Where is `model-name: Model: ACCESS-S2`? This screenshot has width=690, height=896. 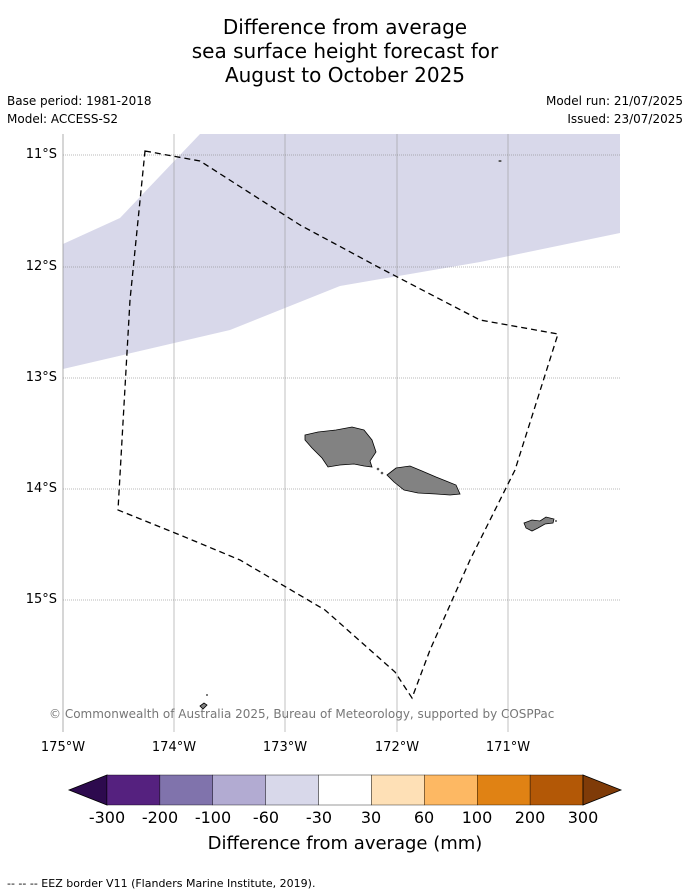
model-name: Model: ACCESS-S2 is located at coordinates (63, 119).